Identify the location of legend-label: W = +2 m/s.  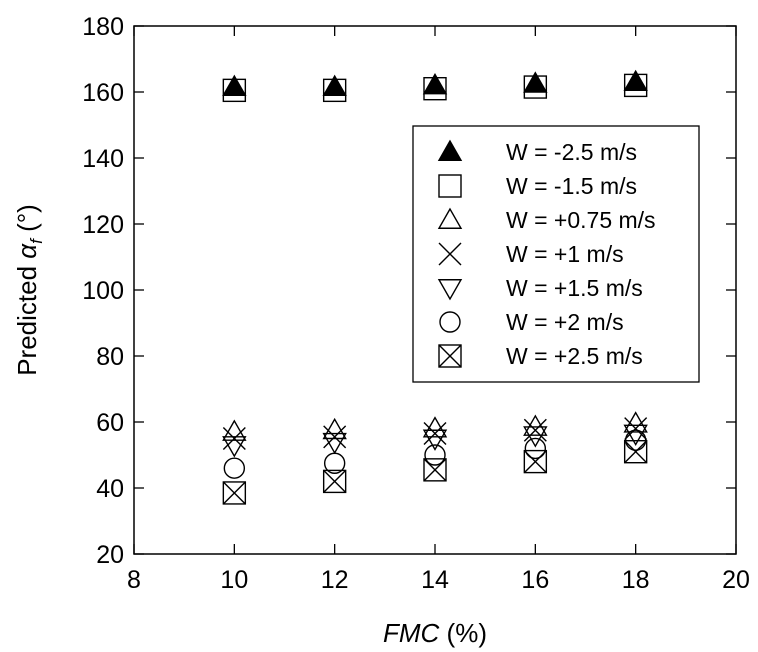
(565, 322).